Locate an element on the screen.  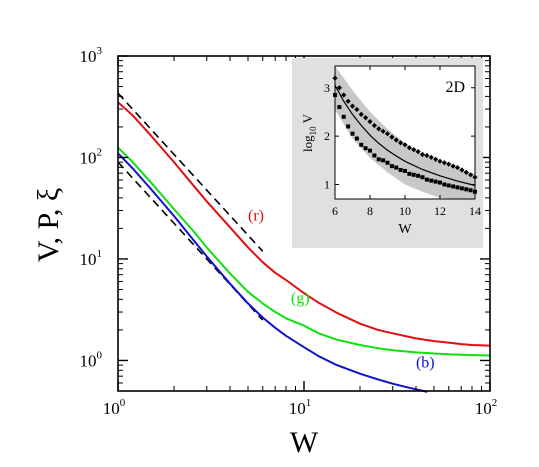
inset-y-tick-label-2: 2 is located at coordinates (327, 136).